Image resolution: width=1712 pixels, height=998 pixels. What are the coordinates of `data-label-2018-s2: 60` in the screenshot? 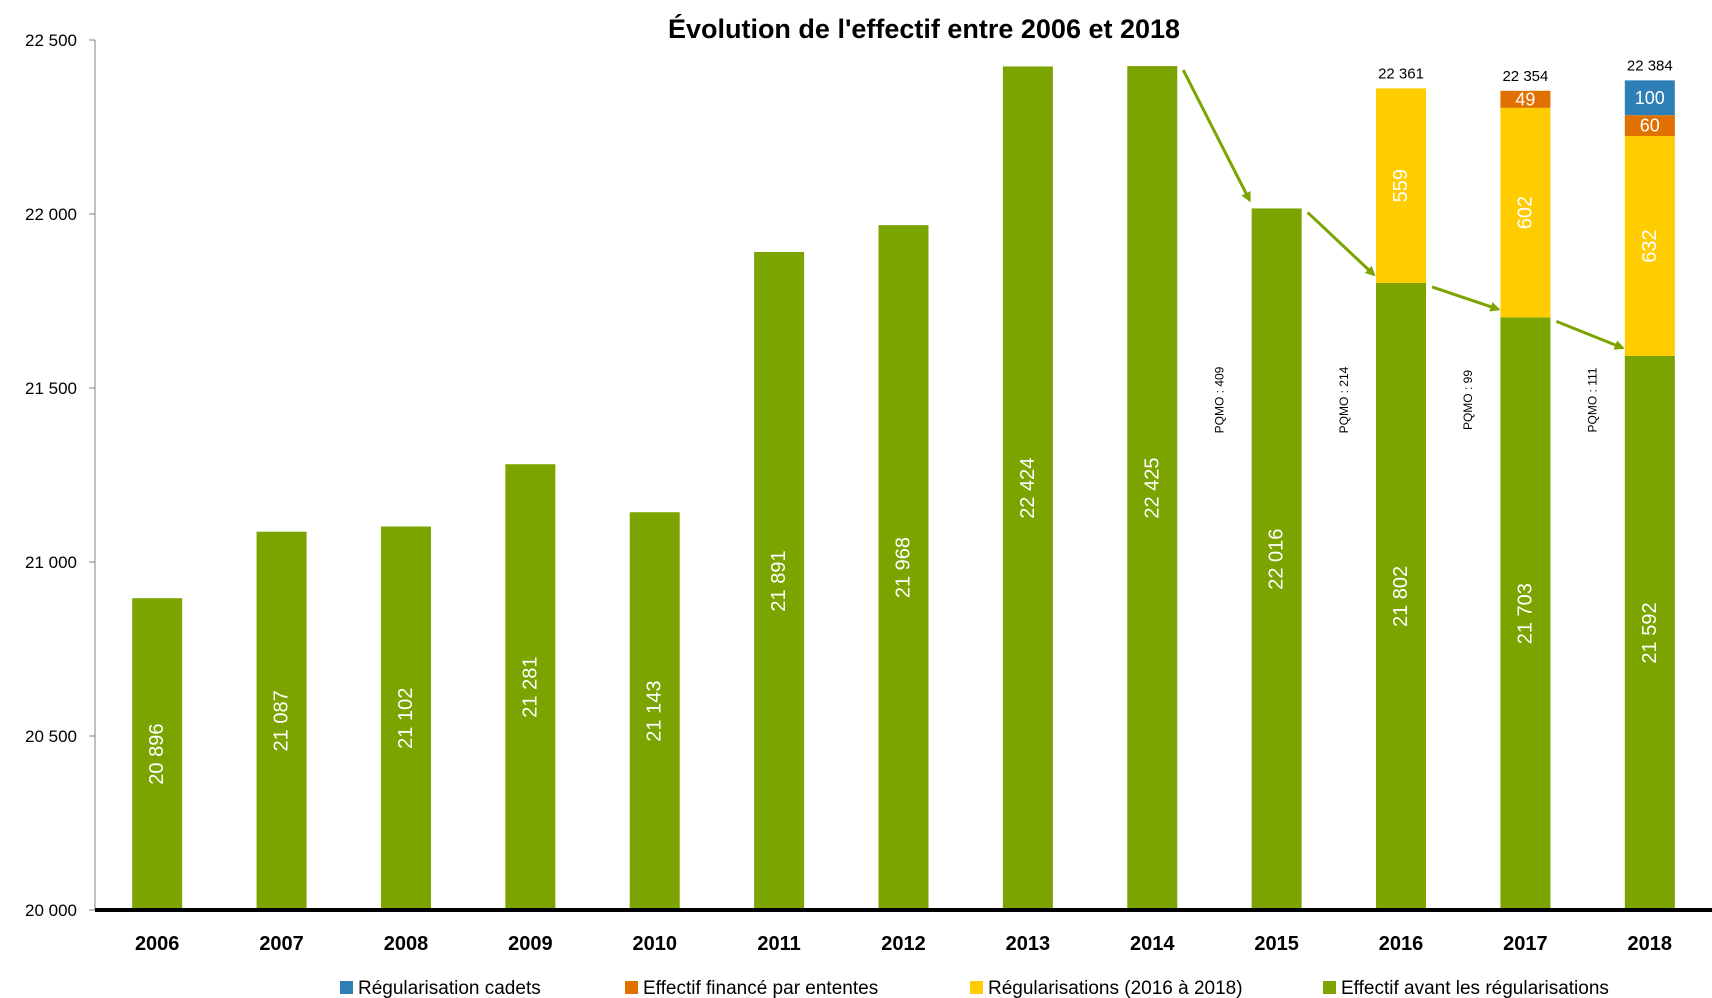 It's located at (1650, 126).